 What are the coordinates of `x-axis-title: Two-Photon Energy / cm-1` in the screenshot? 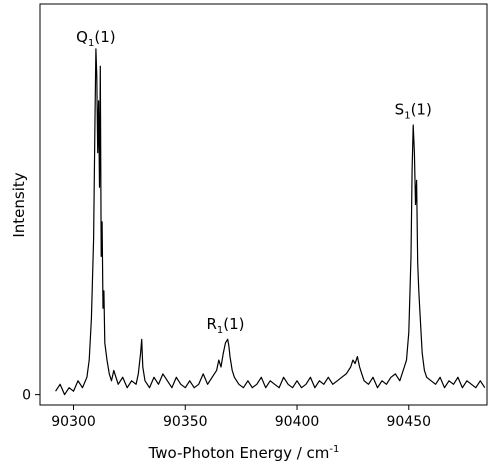 It's located at (244, 453).